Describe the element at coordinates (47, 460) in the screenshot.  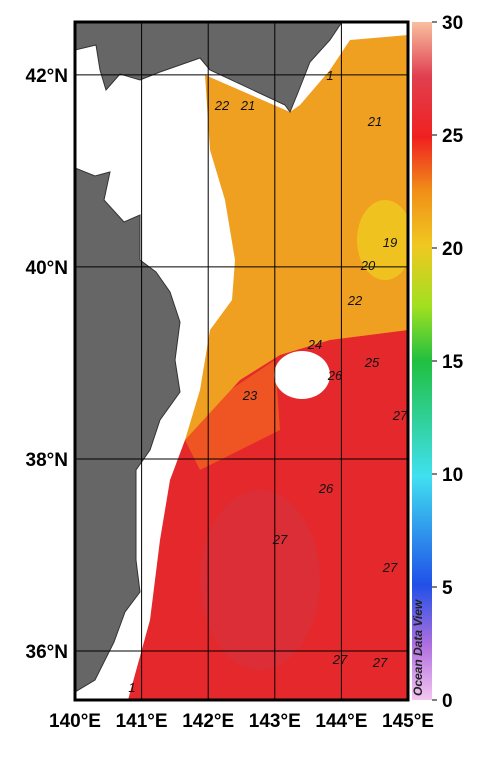
I see `y-tick-label: 38°N` at that location.